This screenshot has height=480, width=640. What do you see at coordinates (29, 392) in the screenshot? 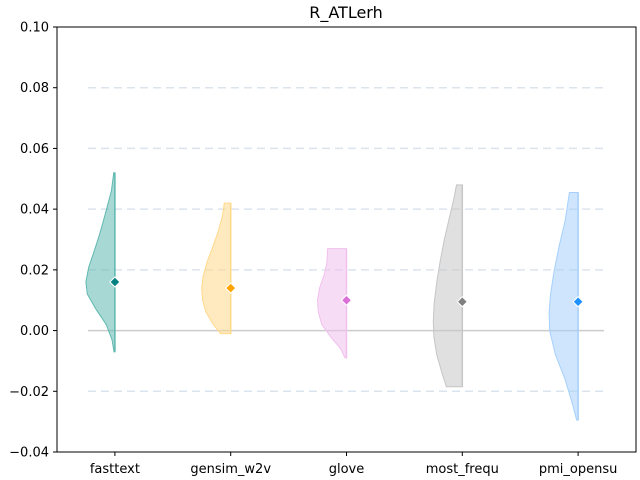
I see `y-tick-label: −0.02` at bounding box center [29, 392].